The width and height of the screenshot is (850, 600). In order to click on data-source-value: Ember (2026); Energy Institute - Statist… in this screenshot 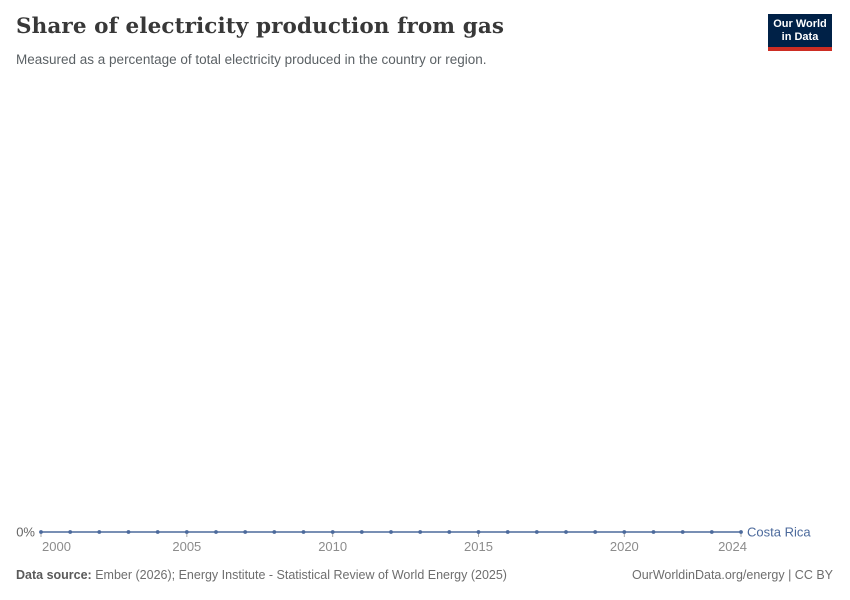, I will do `click(299, 575)`.